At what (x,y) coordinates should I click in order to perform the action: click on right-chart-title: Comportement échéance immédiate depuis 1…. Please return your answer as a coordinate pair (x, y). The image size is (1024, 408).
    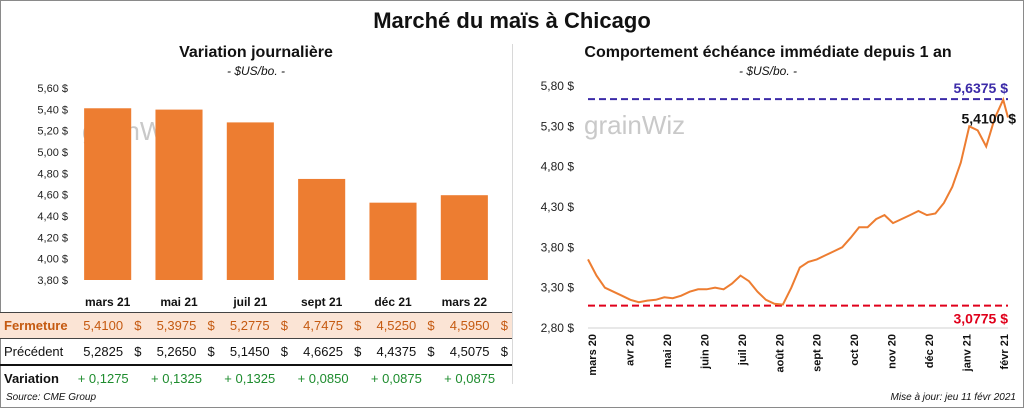
    Looking at the image, I should click on (768, 52).